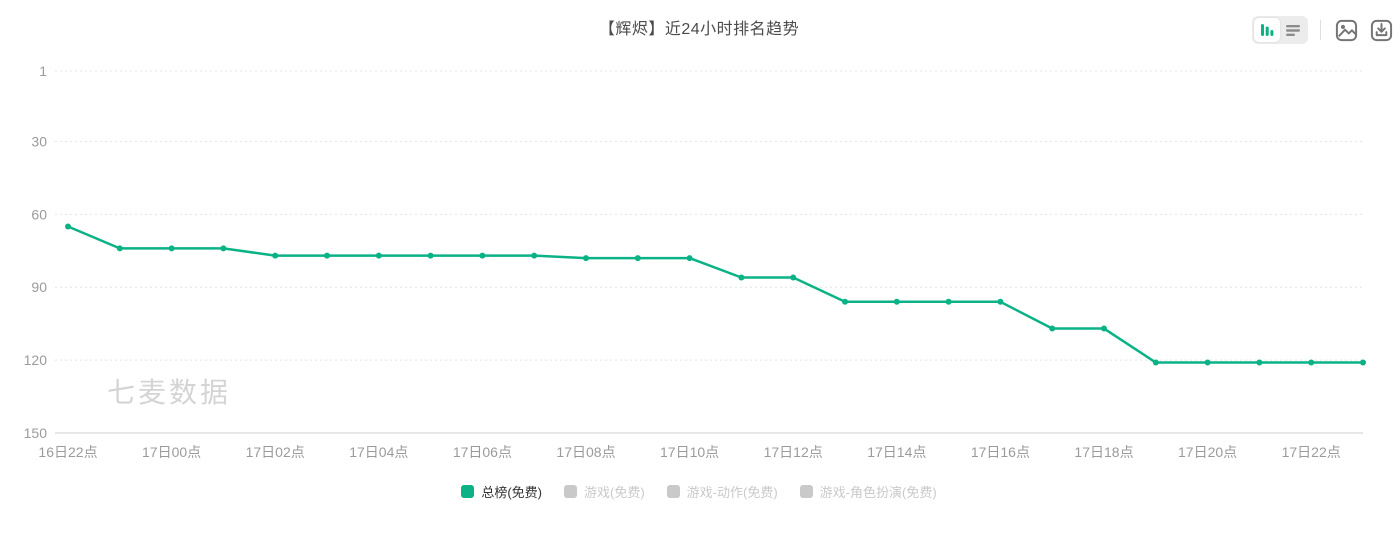 The image size is (1398, 533). What do you see at coordinates (511, 492) in the screenshot?
I see `legend-label: 总榜(免费)` at bounding box center [511, 492].